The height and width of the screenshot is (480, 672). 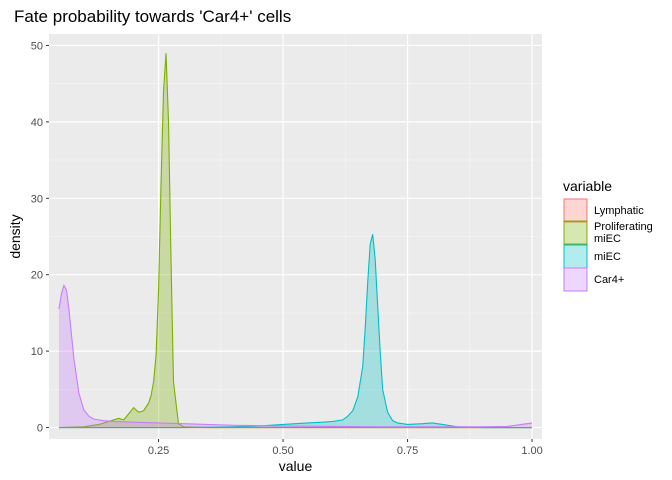 I want to click on y-tick-label: 20, so click(x=37, y=276).